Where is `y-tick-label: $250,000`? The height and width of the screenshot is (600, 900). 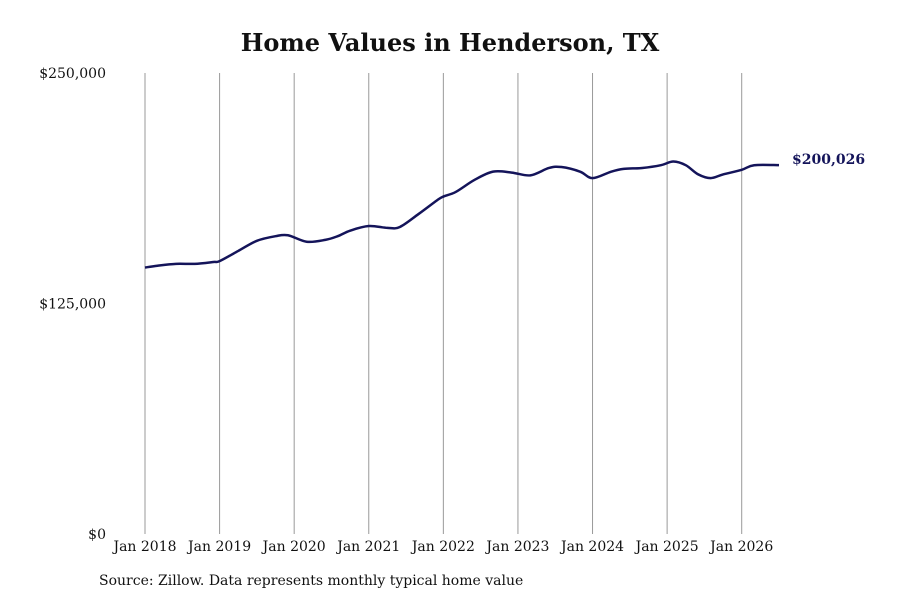 y-tick-label: $250,000 is located at coordinates (72, 74).